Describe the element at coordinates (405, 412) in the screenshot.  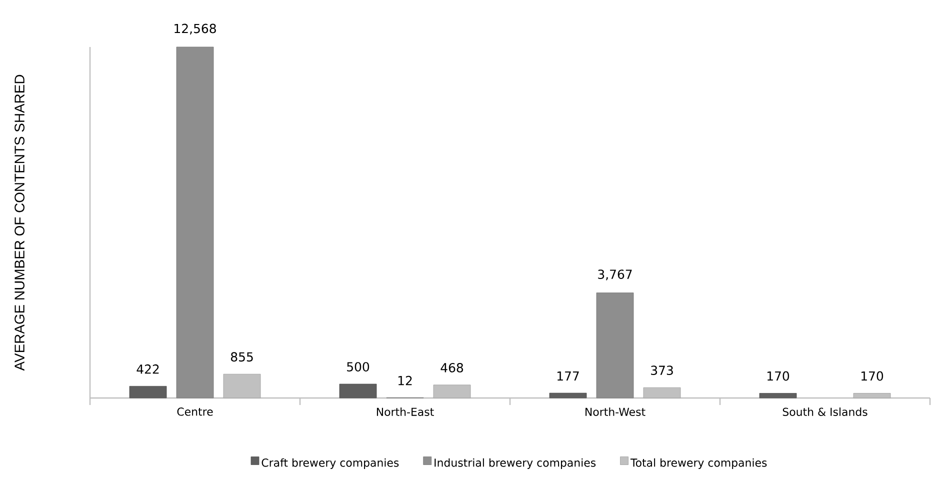
I see `x-tick-label: North-East` at that location.